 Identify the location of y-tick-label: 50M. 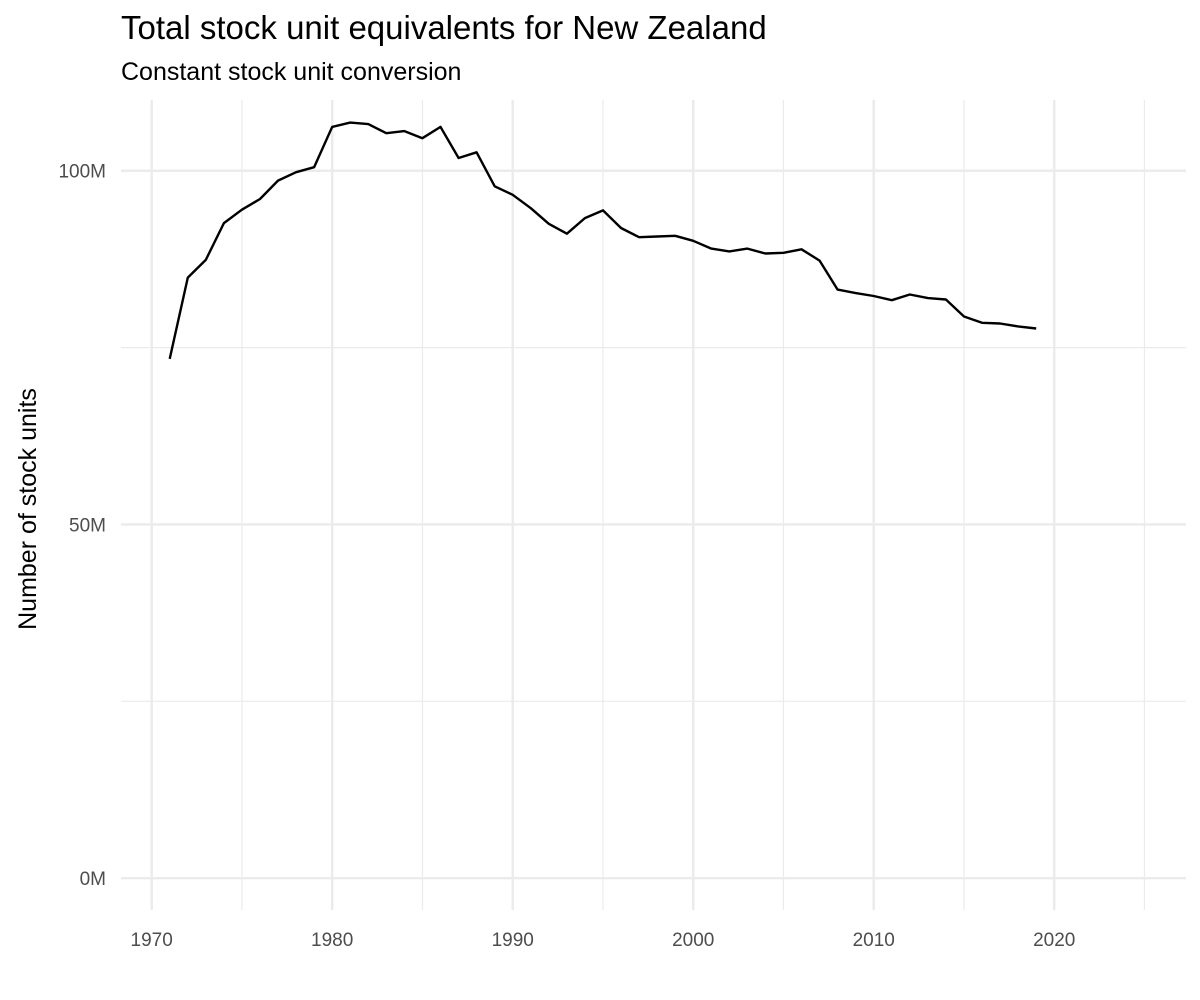
(87, 525).